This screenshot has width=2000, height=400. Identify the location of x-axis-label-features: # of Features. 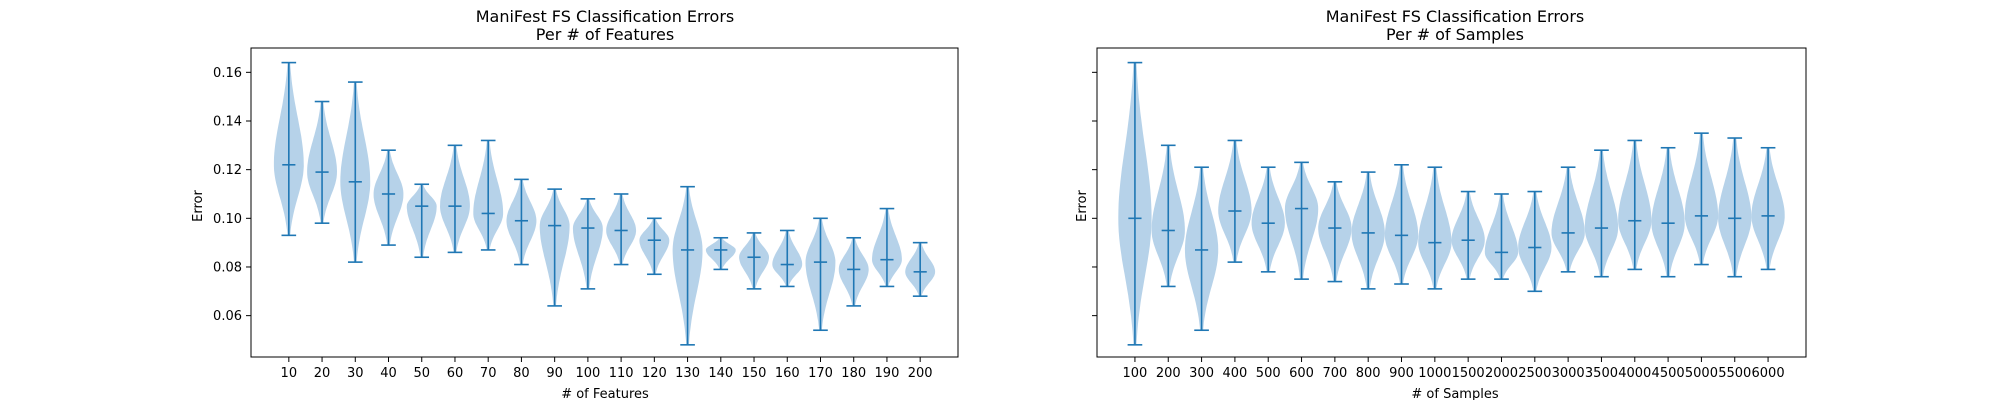
(605, 393).